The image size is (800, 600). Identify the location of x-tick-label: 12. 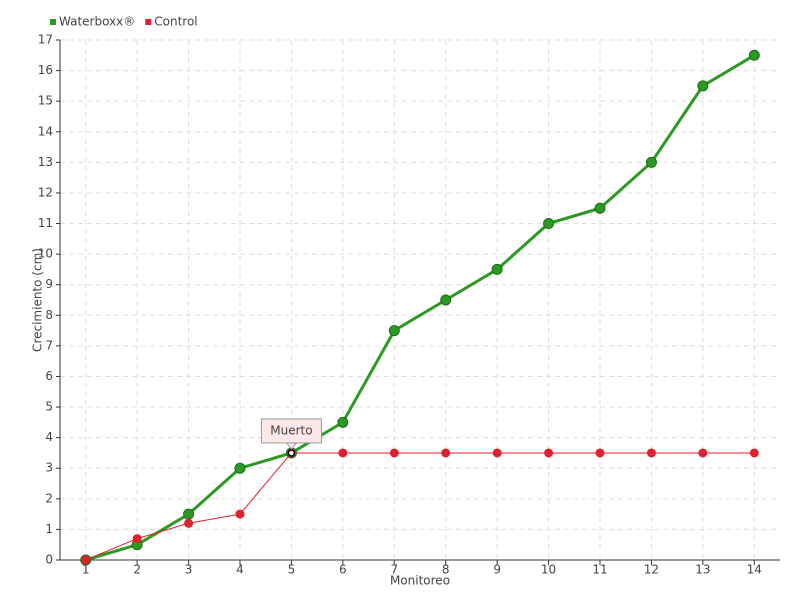
(651, 570).